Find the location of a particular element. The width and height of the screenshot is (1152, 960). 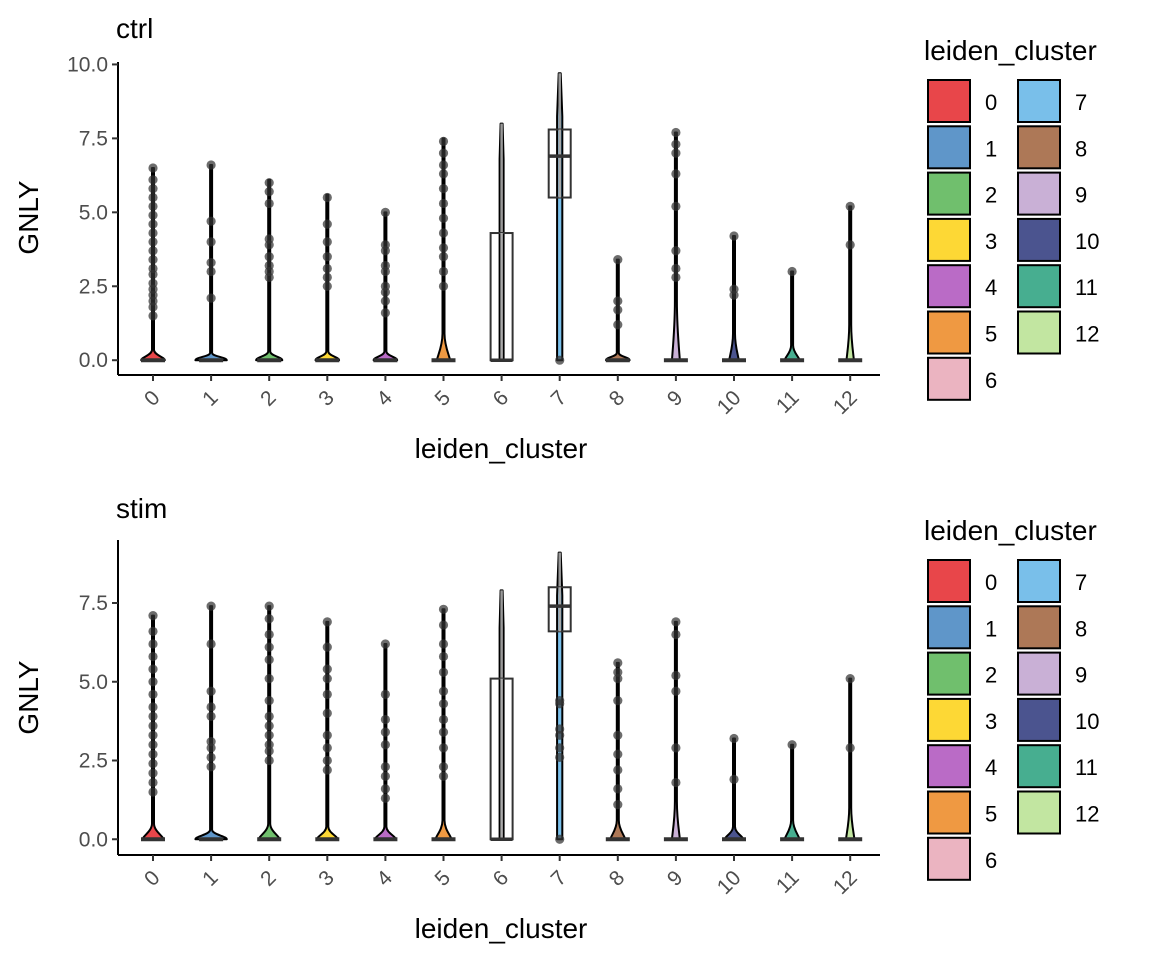

legend-item-9: 9 is located at coordinates (1052, 193).